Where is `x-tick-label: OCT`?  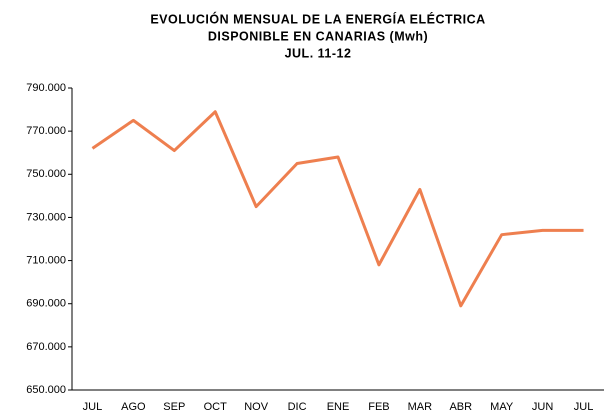
x-tick-label: OCT is located at coordinates (216, 406).